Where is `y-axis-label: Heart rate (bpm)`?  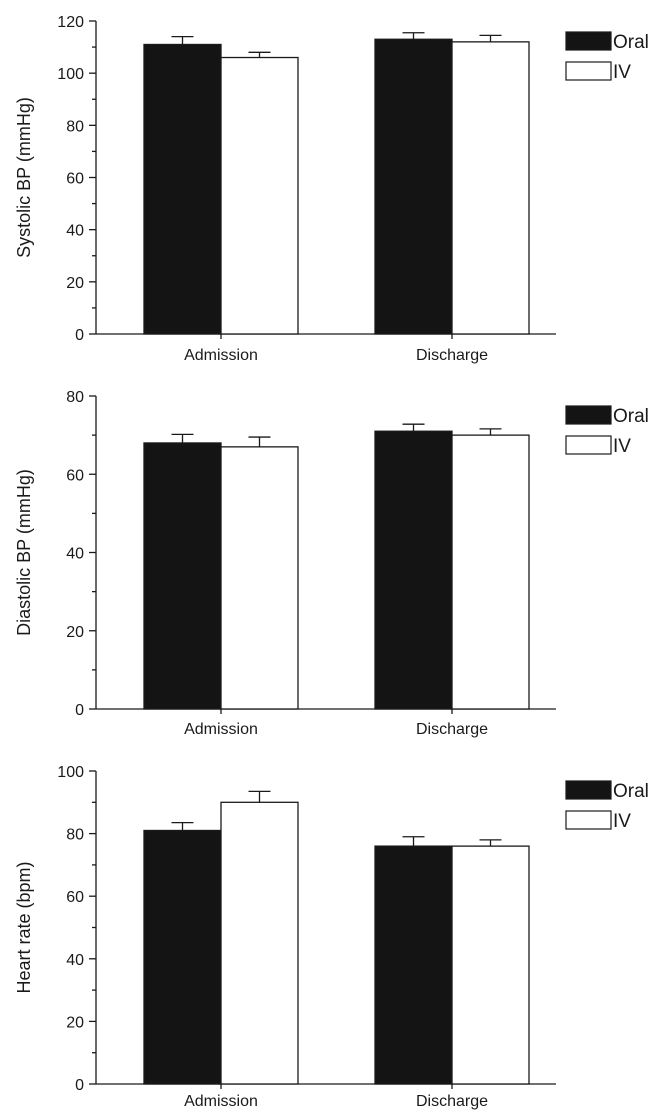 y-axis-label: Heart rate (bpm) is located at coordinates (24, 927).